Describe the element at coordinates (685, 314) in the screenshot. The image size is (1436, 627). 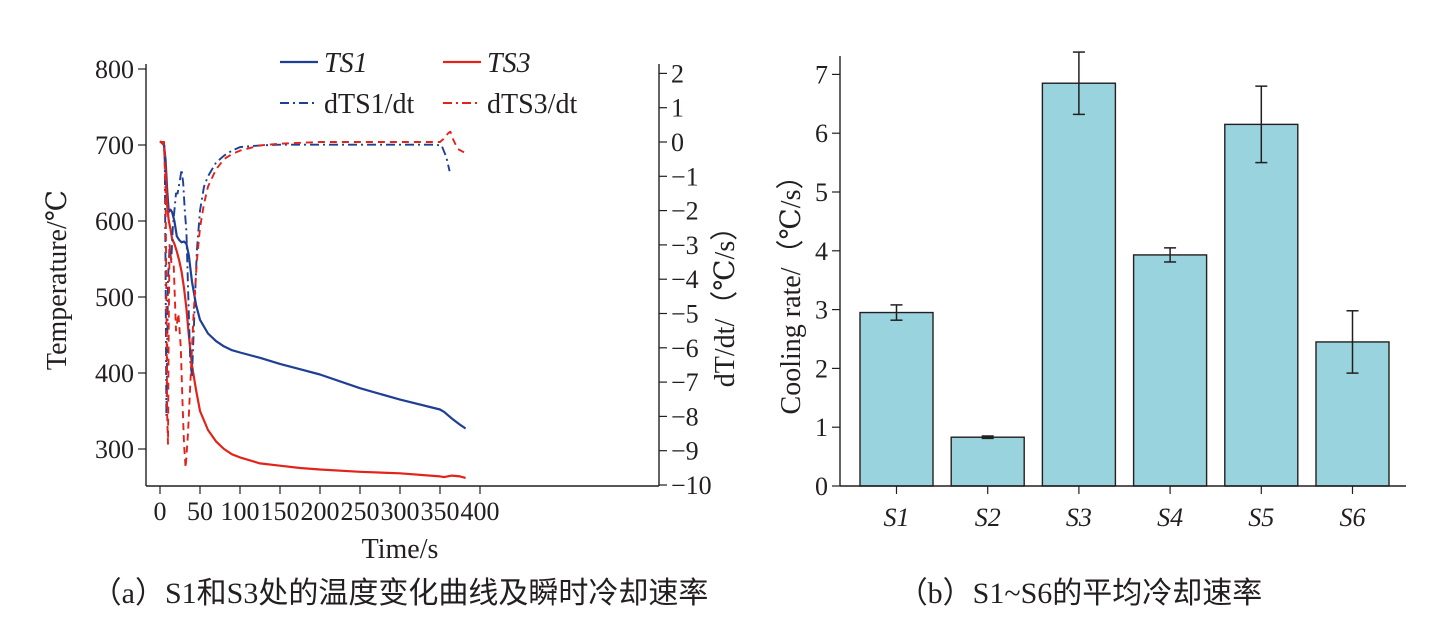
I see `a-y2-tick-label: −5` at that location.